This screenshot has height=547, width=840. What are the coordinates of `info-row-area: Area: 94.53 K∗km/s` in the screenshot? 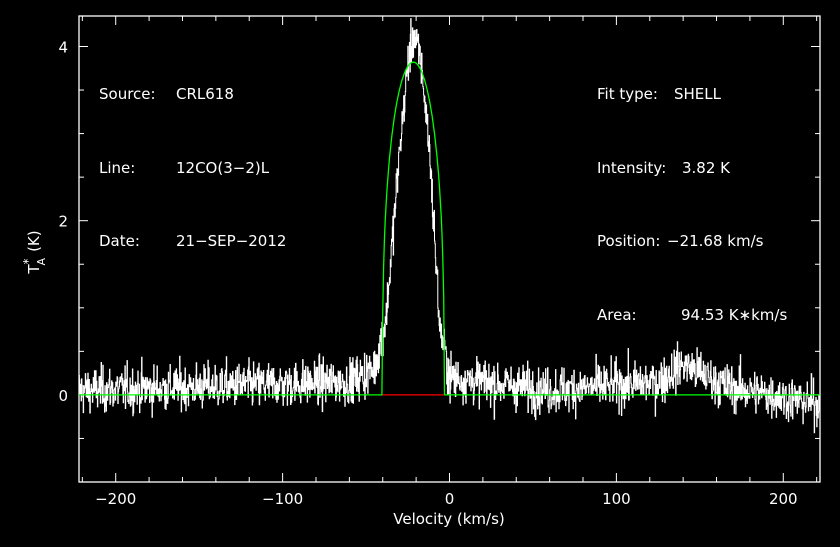 It's located at (692, 315).